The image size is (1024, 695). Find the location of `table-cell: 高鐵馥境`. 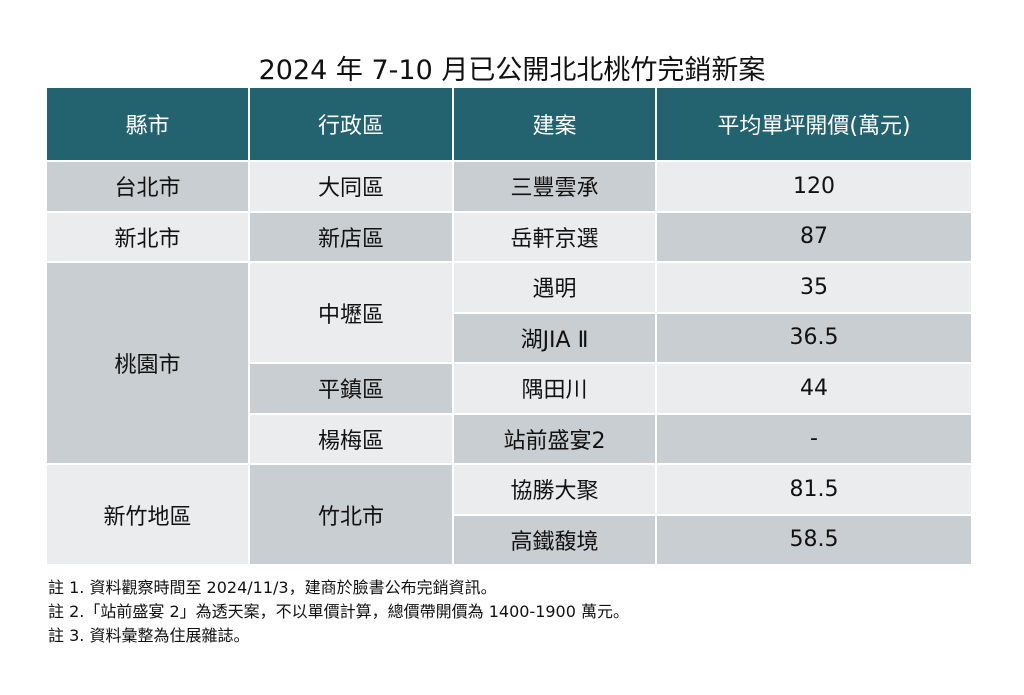

table-cell: 高鐵馥境 is located at coordinates (554, 539).